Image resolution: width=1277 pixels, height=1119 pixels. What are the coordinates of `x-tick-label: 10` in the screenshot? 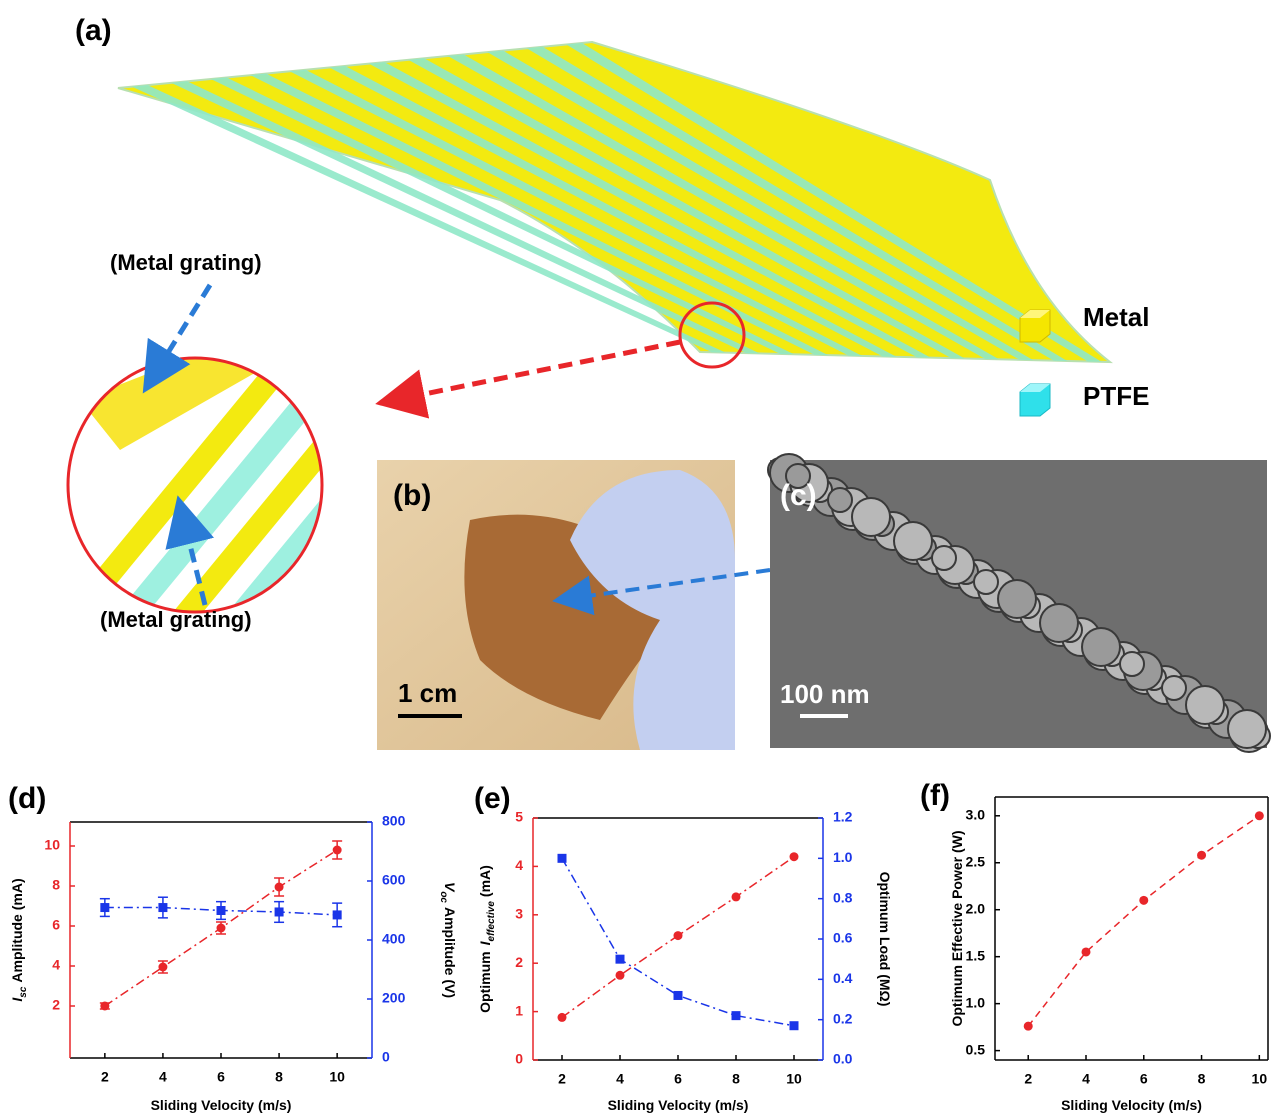 It's located at (794, 1079).